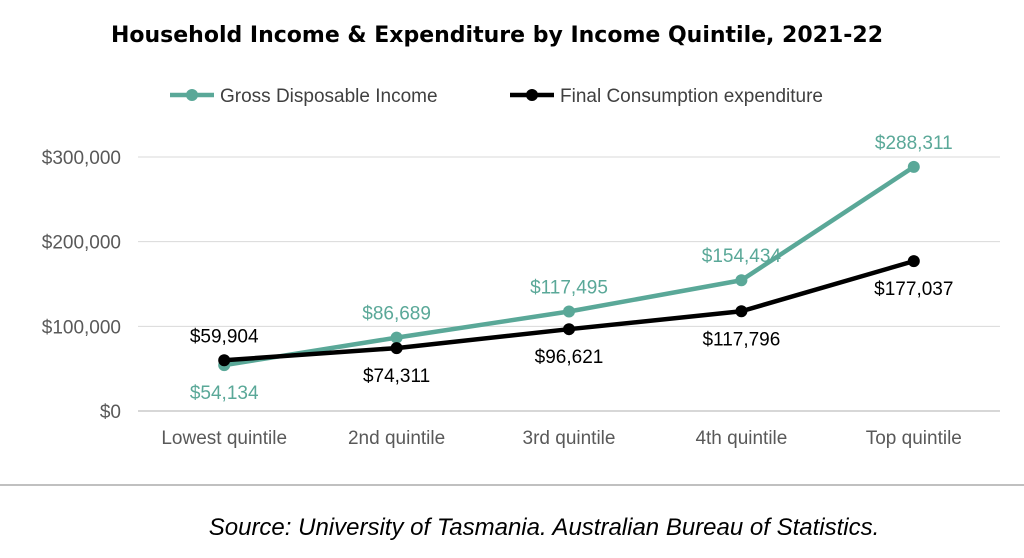  Describe the element at coordinates (569, 357) in the screenshot. I see `expenditure-data-label: $96,621` at that location.